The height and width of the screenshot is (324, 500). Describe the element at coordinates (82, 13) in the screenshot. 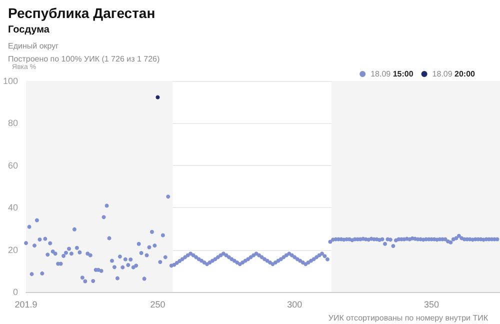

I see `chart-title: Республика Дагестан` at that location.